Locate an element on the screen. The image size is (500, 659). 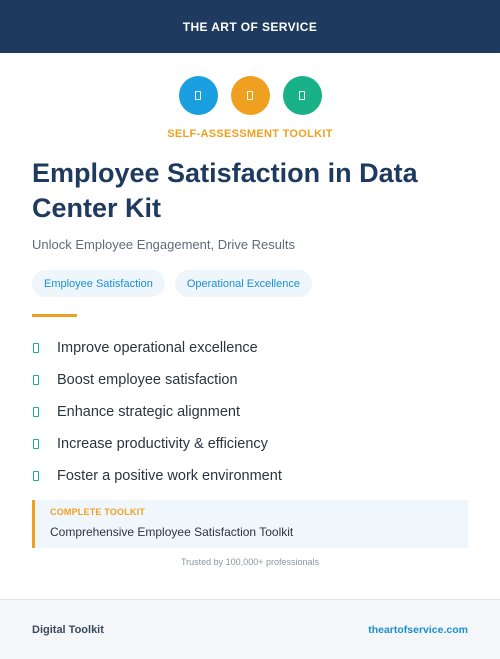
website-link: theartofservice.com is located at coordinates (418, 629).